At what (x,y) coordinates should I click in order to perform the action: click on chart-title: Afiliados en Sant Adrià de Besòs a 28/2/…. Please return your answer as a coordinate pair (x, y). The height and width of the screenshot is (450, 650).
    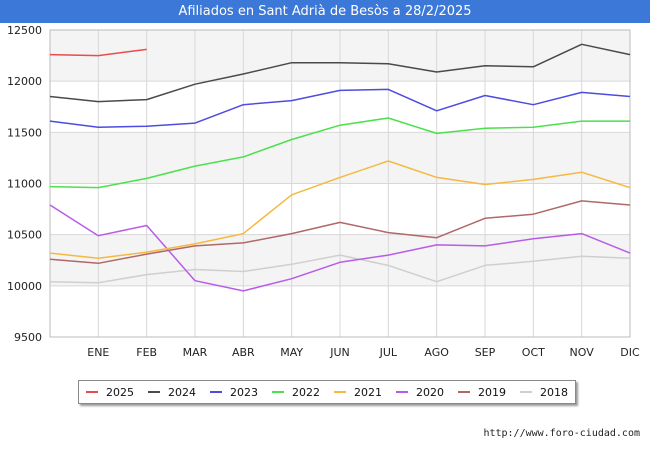
    Looking at the image, I should click on (325, 11).